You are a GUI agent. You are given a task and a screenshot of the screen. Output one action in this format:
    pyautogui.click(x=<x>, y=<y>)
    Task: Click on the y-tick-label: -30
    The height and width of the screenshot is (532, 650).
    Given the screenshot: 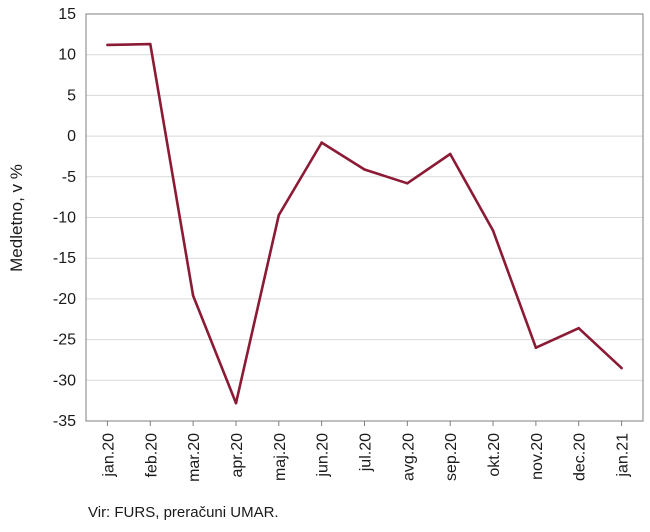 What is the action you would take?
    pyautogui.click(x=64, y=380)
    